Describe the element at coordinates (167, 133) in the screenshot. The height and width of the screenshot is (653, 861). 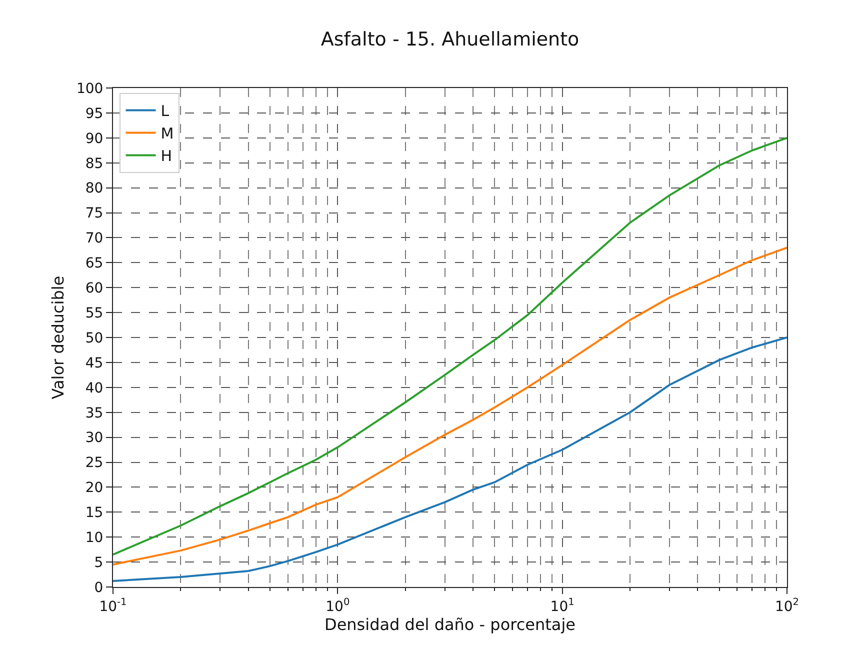
I see `legend-label: M` at that location.